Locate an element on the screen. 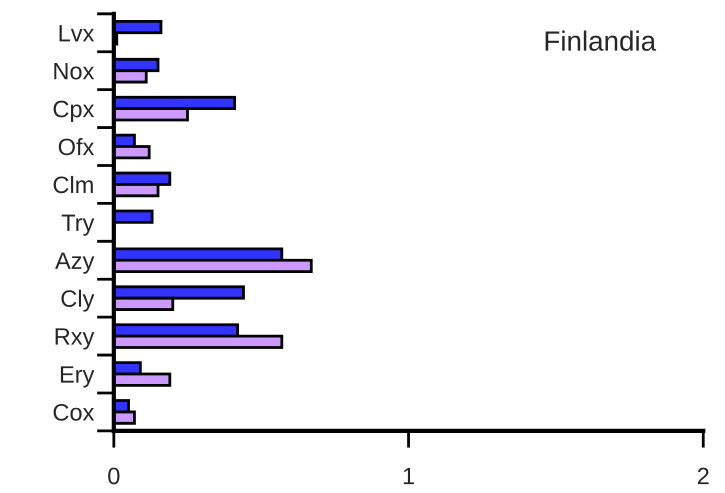  y-tick-label: Ofx is located at coordinates (76, 147).